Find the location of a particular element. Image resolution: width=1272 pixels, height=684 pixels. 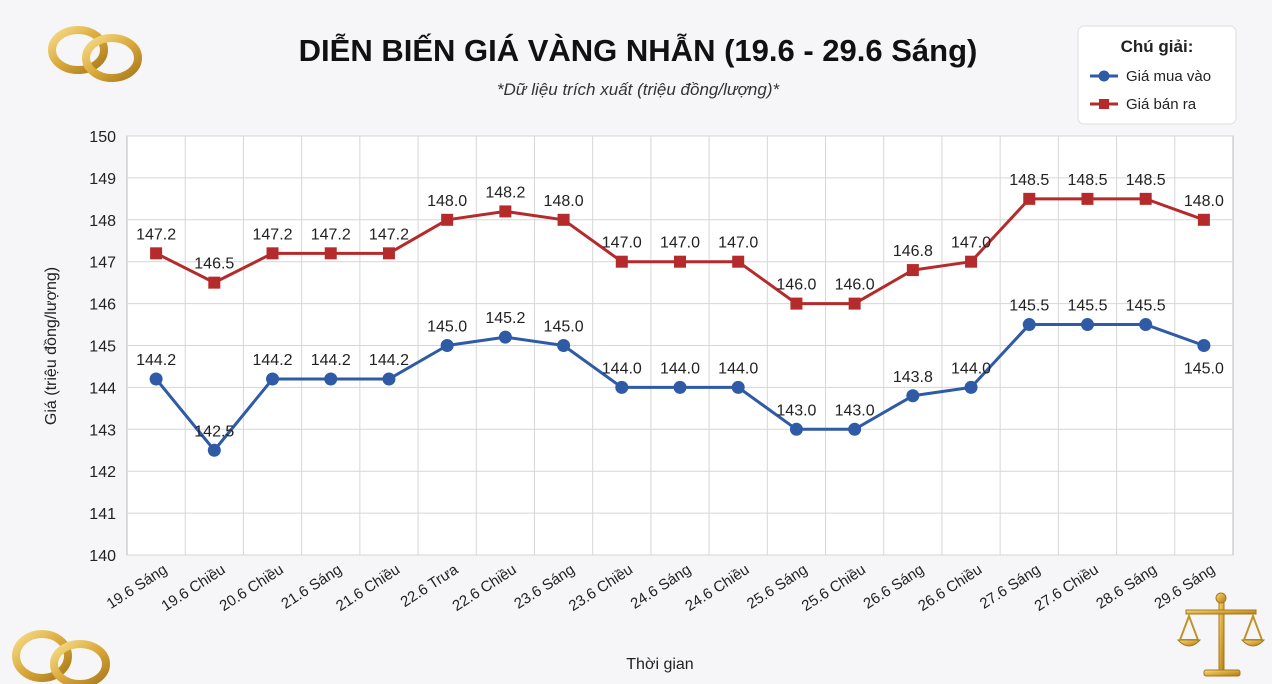

x-tick-label: 23.6 Chiều is located at coordinates (601, 588).